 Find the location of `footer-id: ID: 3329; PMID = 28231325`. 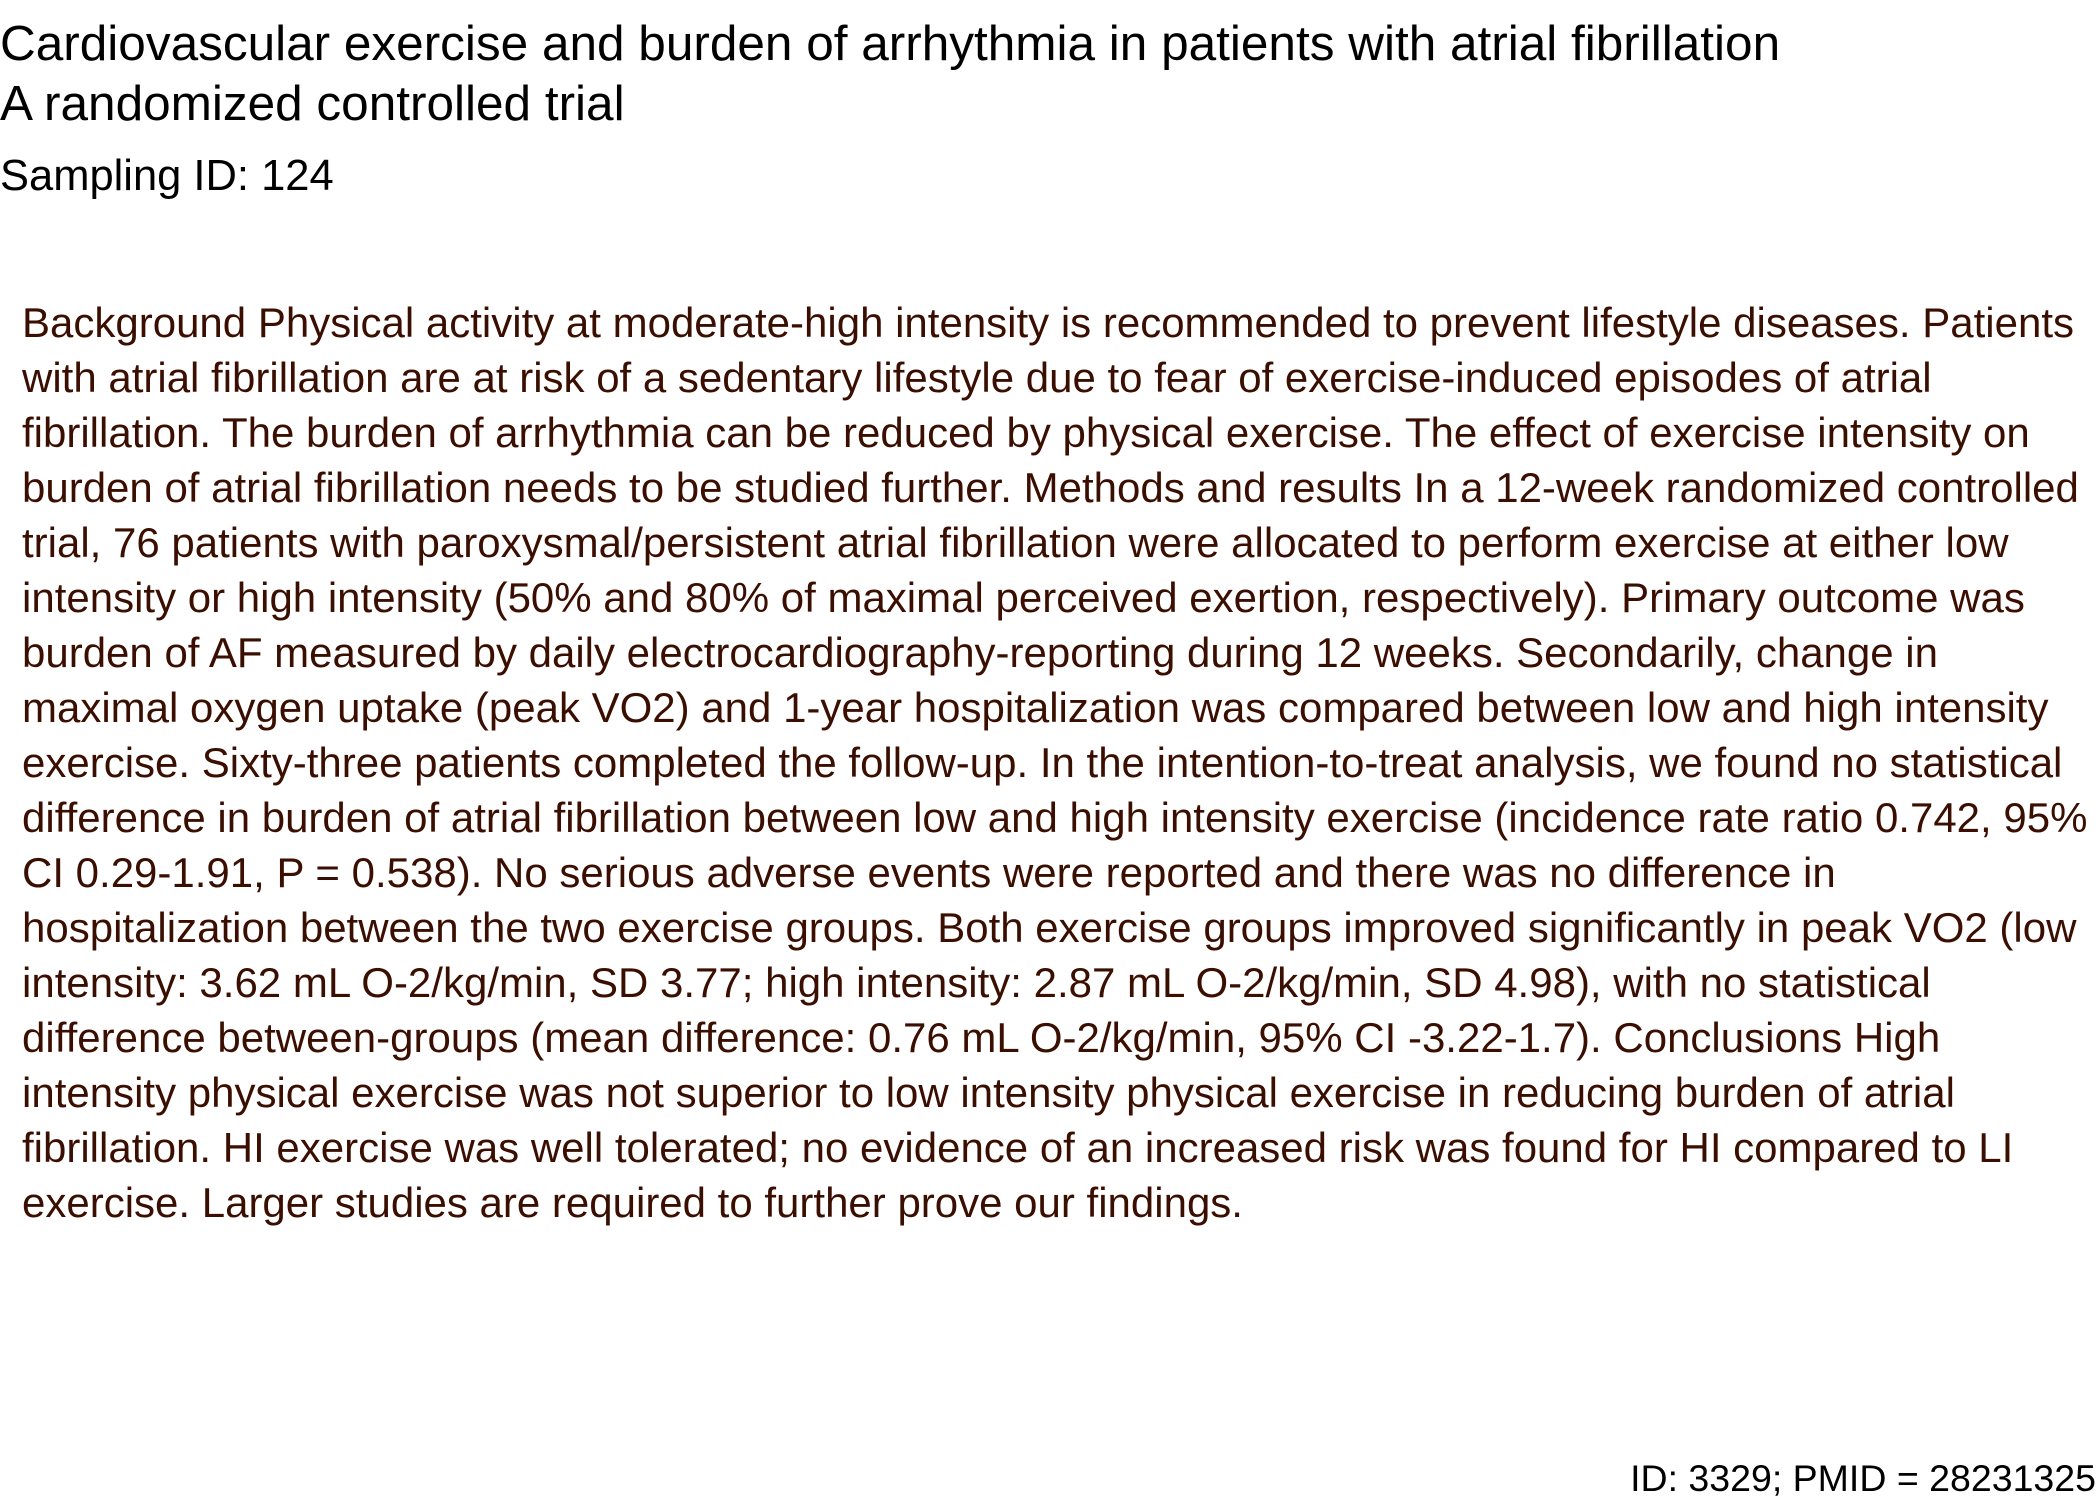

footer-id: ID: 3329; PMID = 28231325 is located at coordinates (1863, 1478).